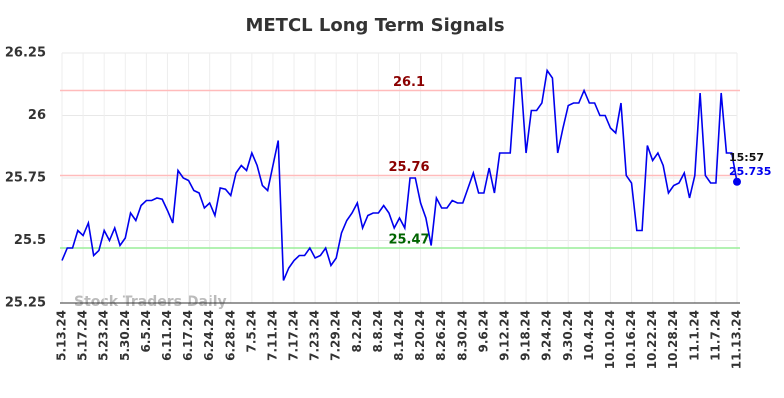 This screenshot has height=398, width=784. What do you see at coordinates (336, 335) in the screenshot?
I see `x-tick-label: 7.29.24` at bounding box center [336, 335].